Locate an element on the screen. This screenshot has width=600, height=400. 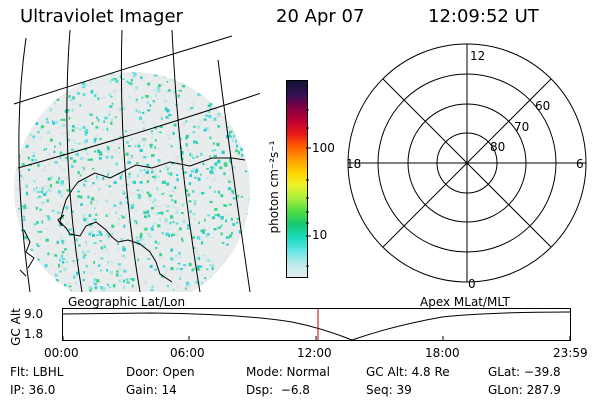
colorbar-tick-100: 100 is located at coordinates (323, 148).